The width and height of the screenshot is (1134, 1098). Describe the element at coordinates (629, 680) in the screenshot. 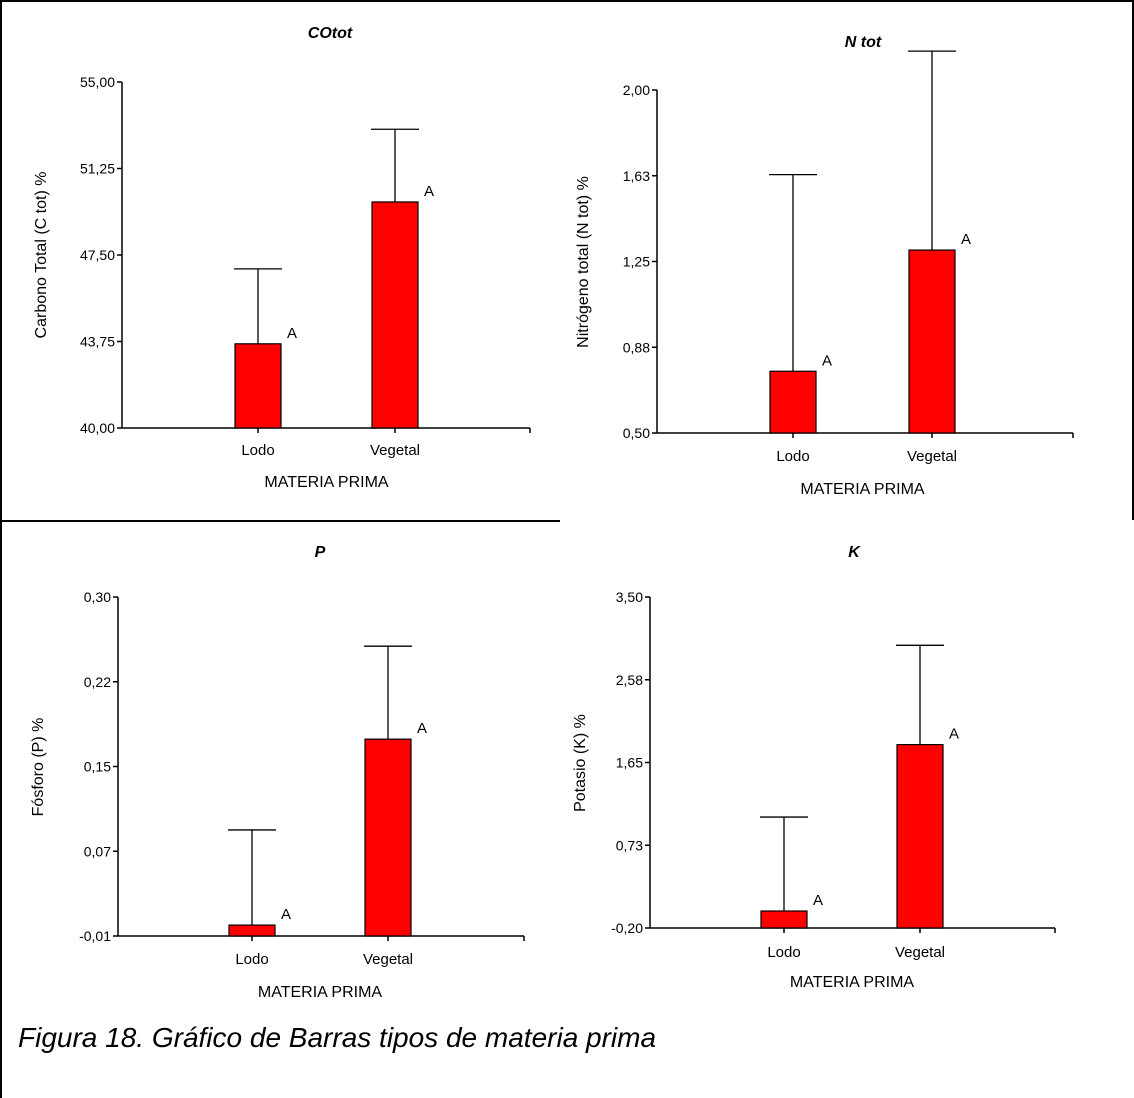

I see `y-tick-label: 2,58` at that location.